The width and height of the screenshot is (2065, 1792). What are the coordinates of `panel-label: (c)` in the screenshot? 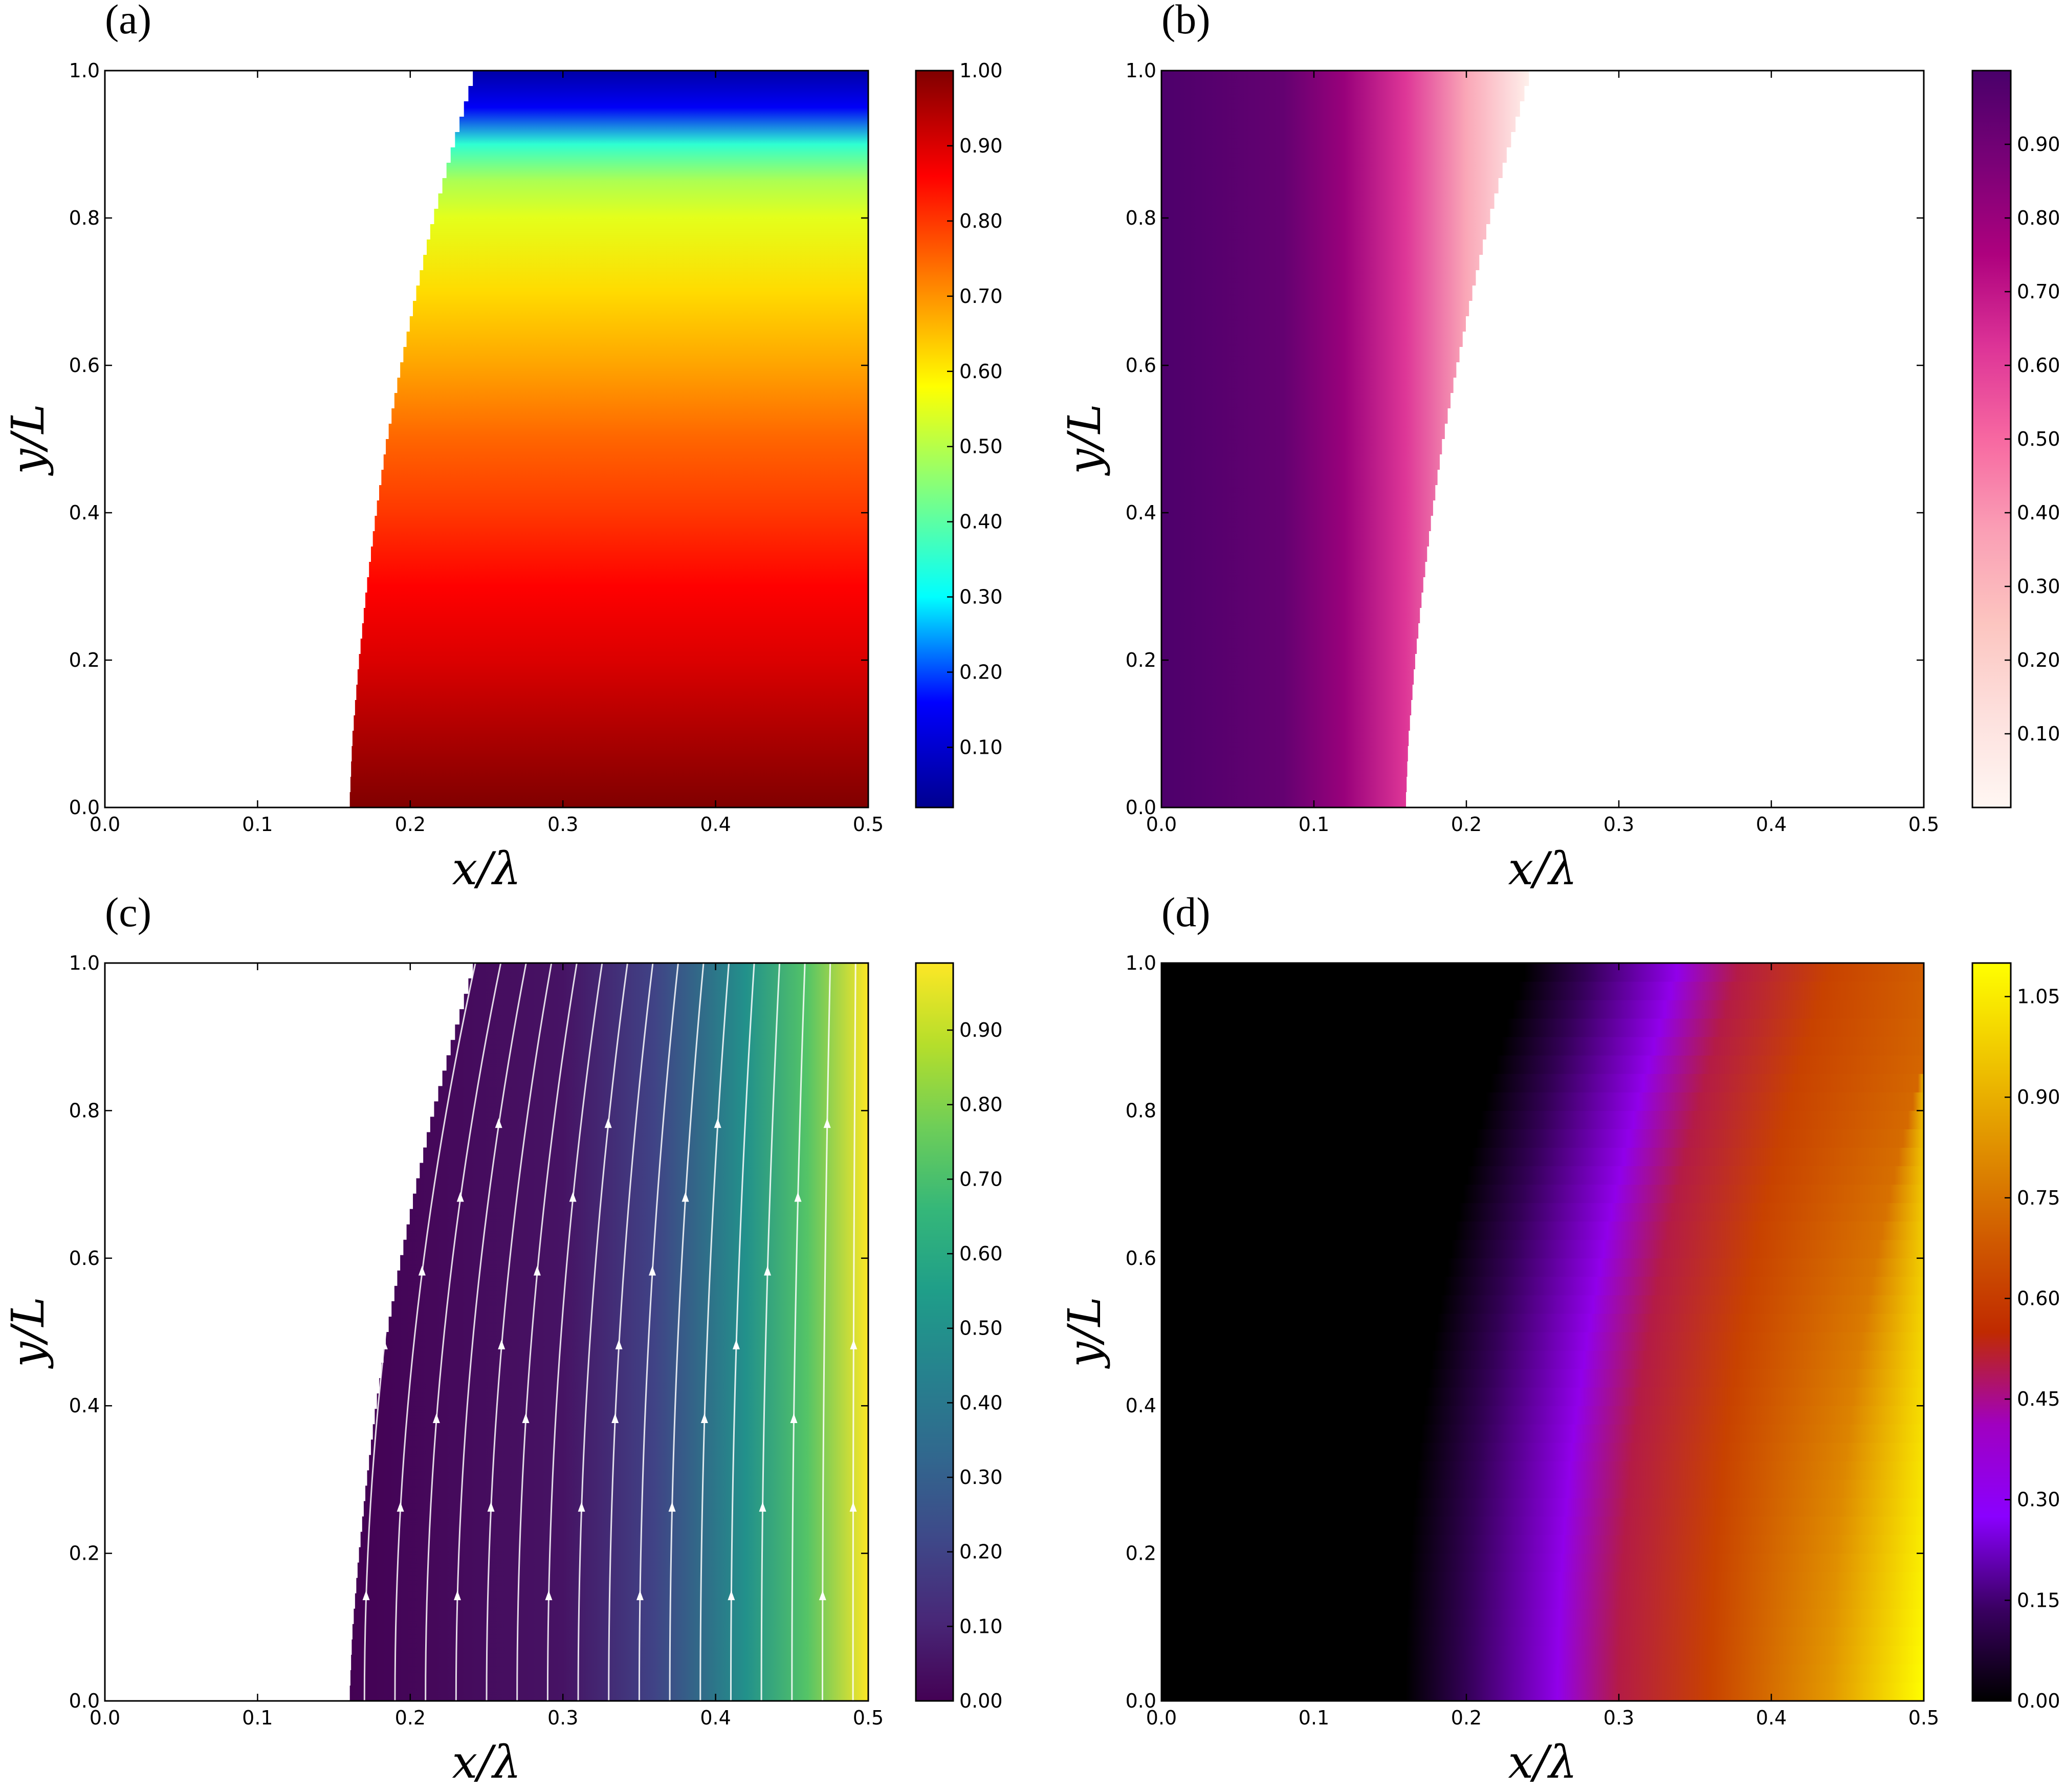 It's located at (128, 912).